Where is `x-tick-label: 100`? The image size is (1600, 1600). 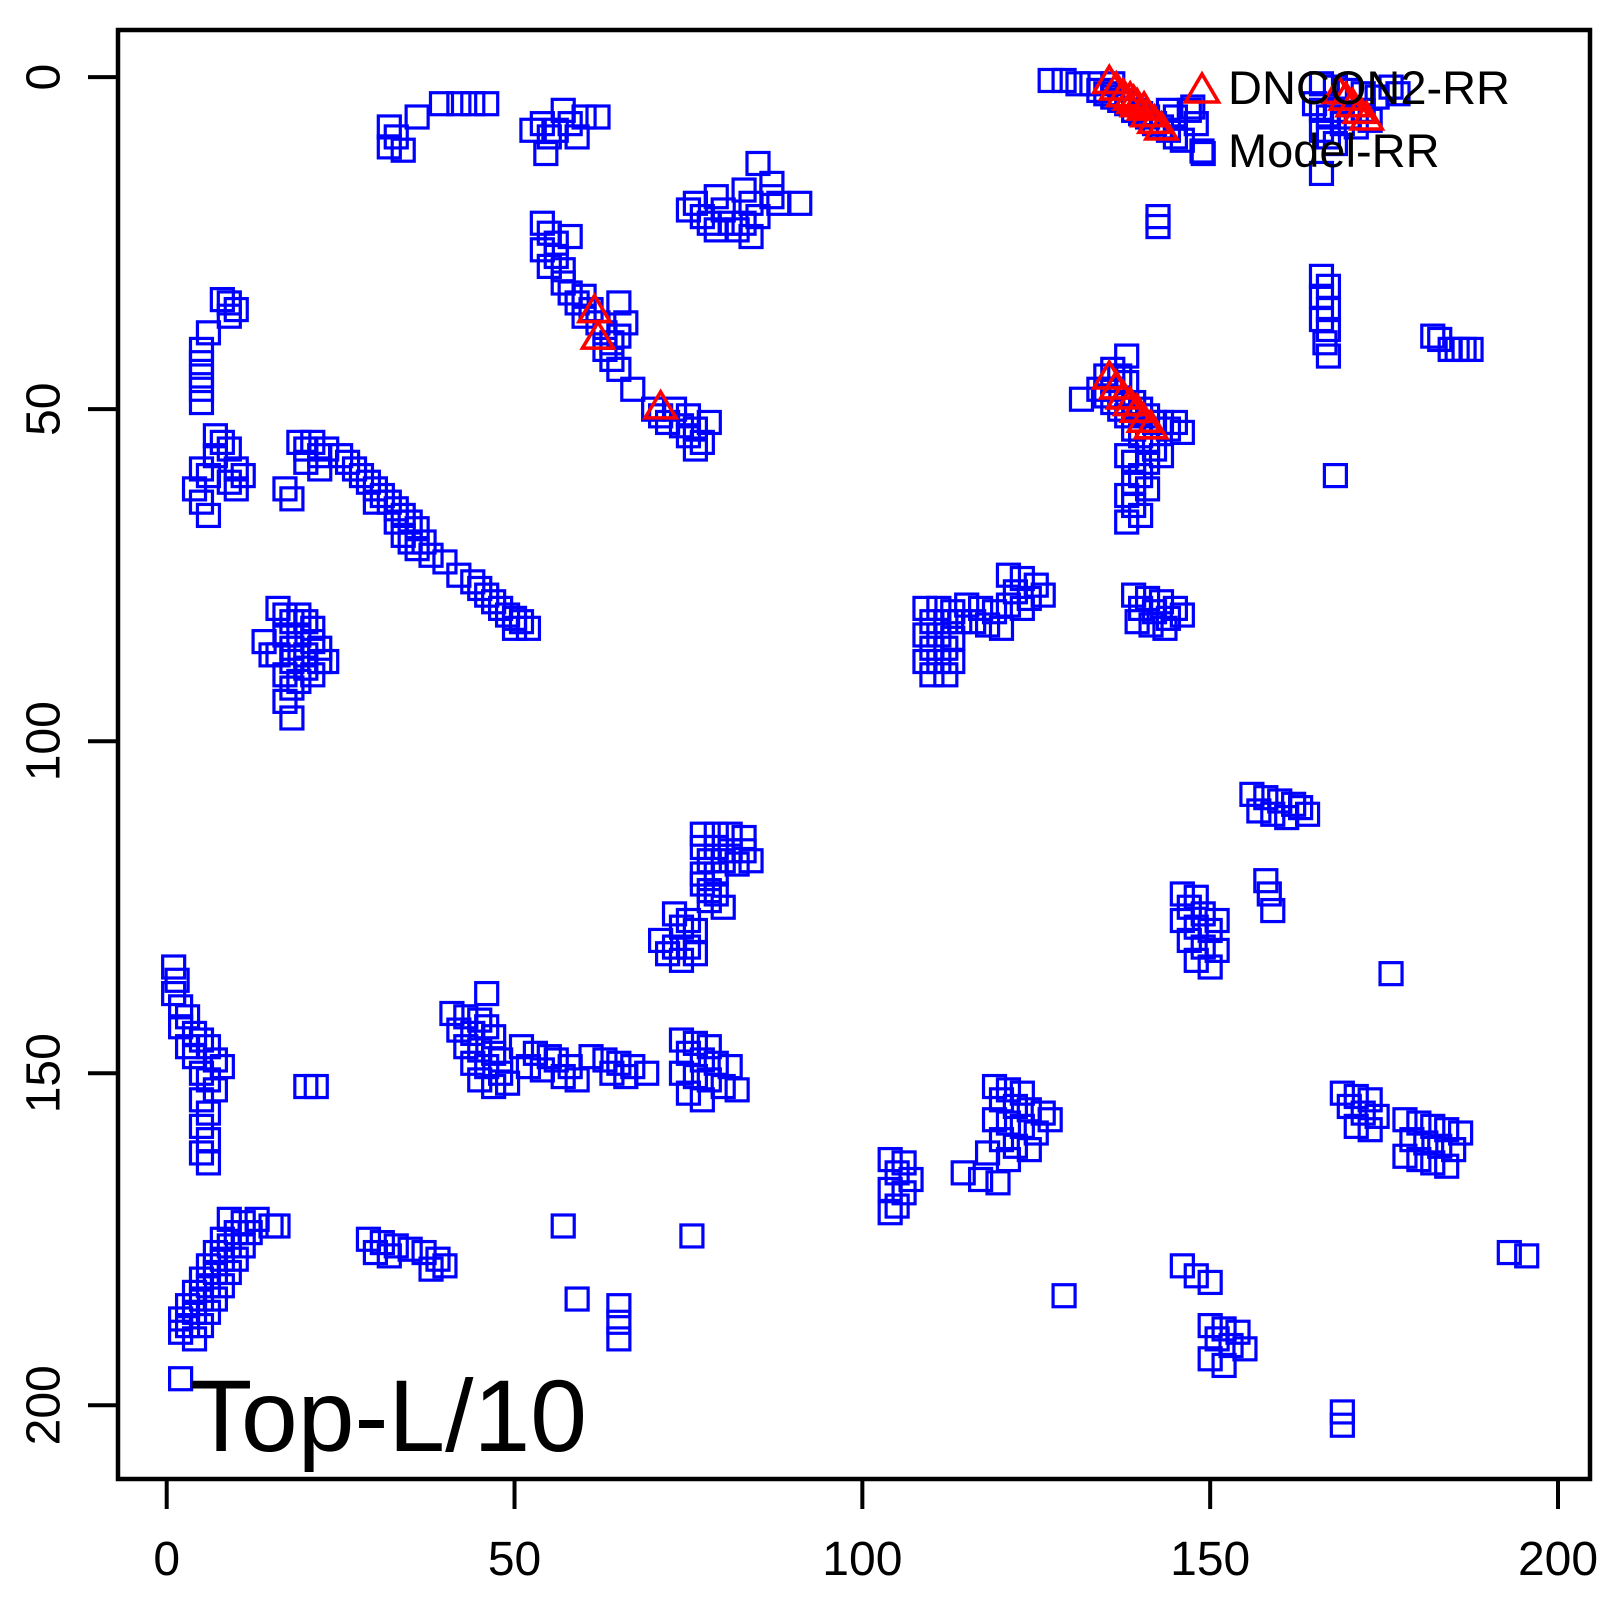 x-tick-label: 100 is located at coordinates (862, 1559).